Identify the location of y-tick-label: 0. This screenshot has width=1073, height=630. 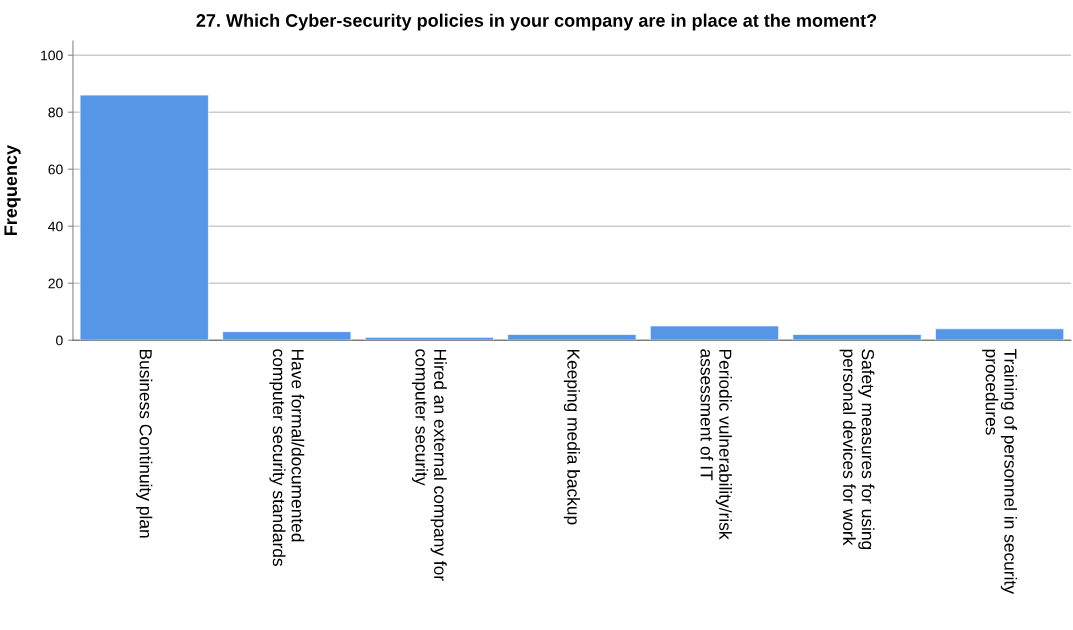
(59, 340).